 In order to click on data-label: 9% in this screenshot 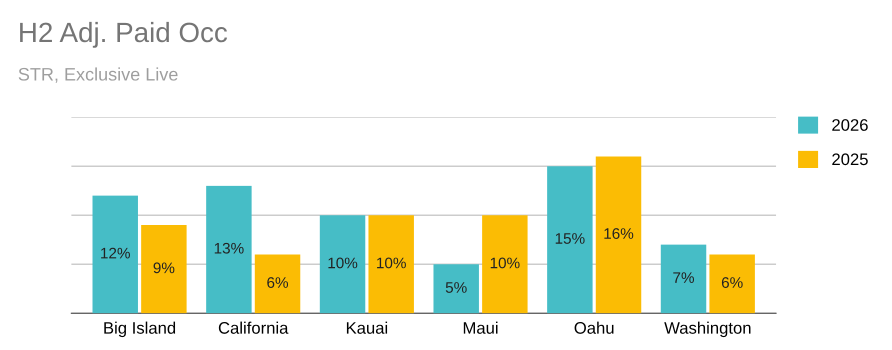, I will do `click(164, 268)`.